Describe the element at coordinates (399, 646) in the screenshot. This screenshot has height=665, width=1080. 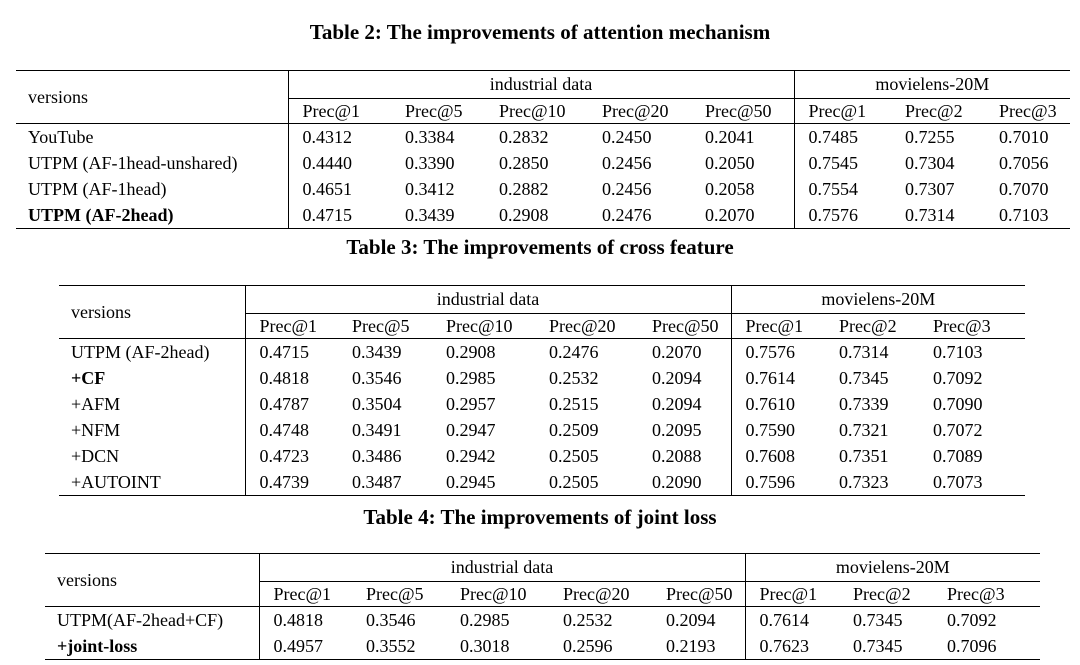
I see `table-cell: 0.3552` at that location.